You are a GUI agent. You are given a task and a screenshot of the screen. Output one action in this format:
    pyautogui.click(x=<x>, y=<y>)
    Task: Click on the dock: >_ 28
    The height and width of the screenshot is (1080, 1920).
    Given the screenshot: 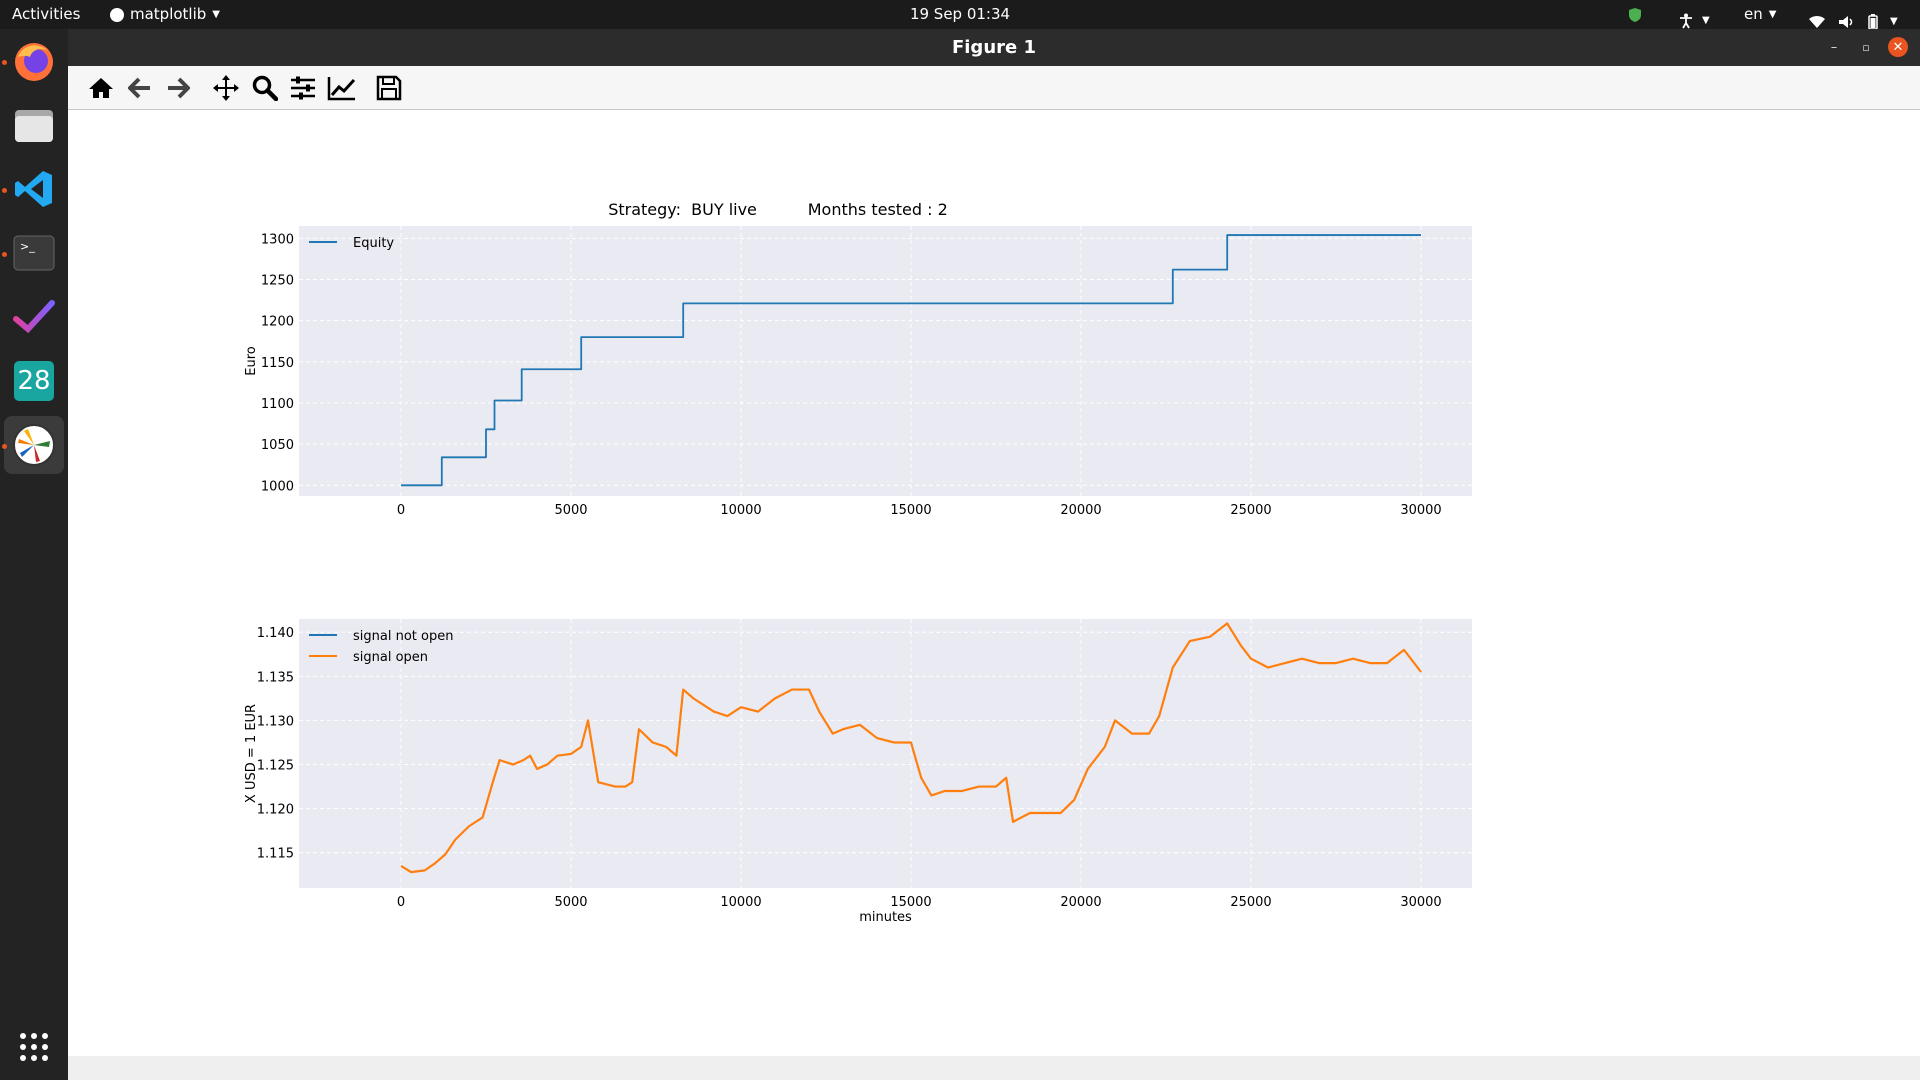 What is the action you would take?
    pyautogui.click(x=34, y=554)
    